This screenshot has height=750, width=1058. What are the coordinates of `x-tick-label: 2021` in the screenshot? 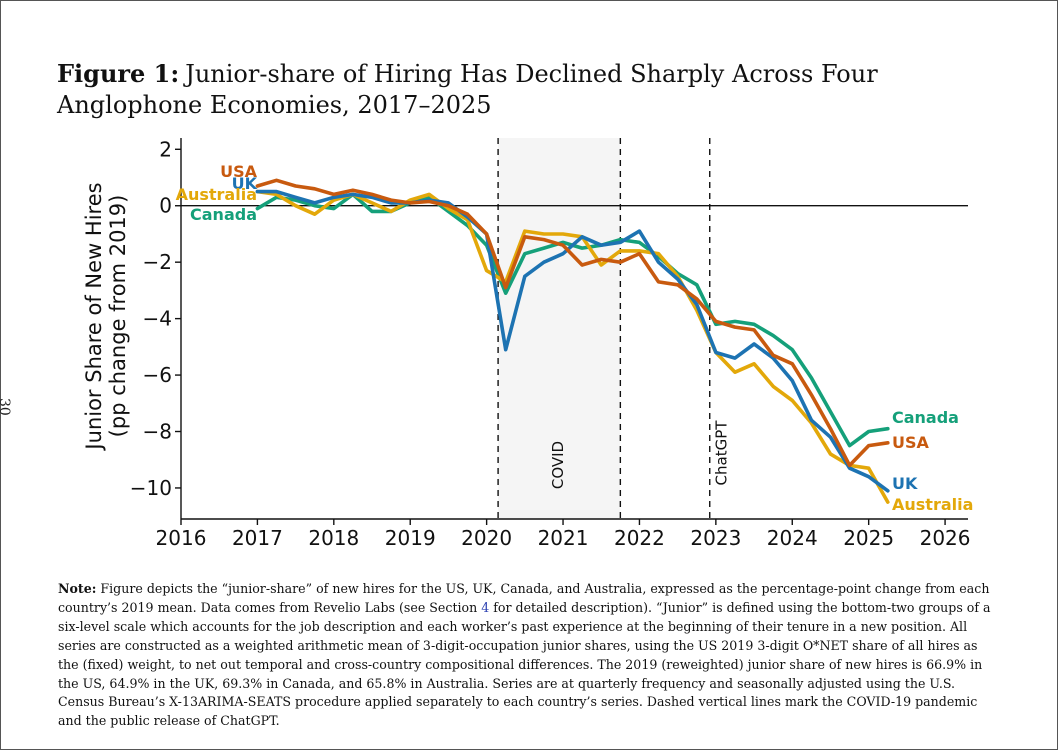 It's located at (563, 538).